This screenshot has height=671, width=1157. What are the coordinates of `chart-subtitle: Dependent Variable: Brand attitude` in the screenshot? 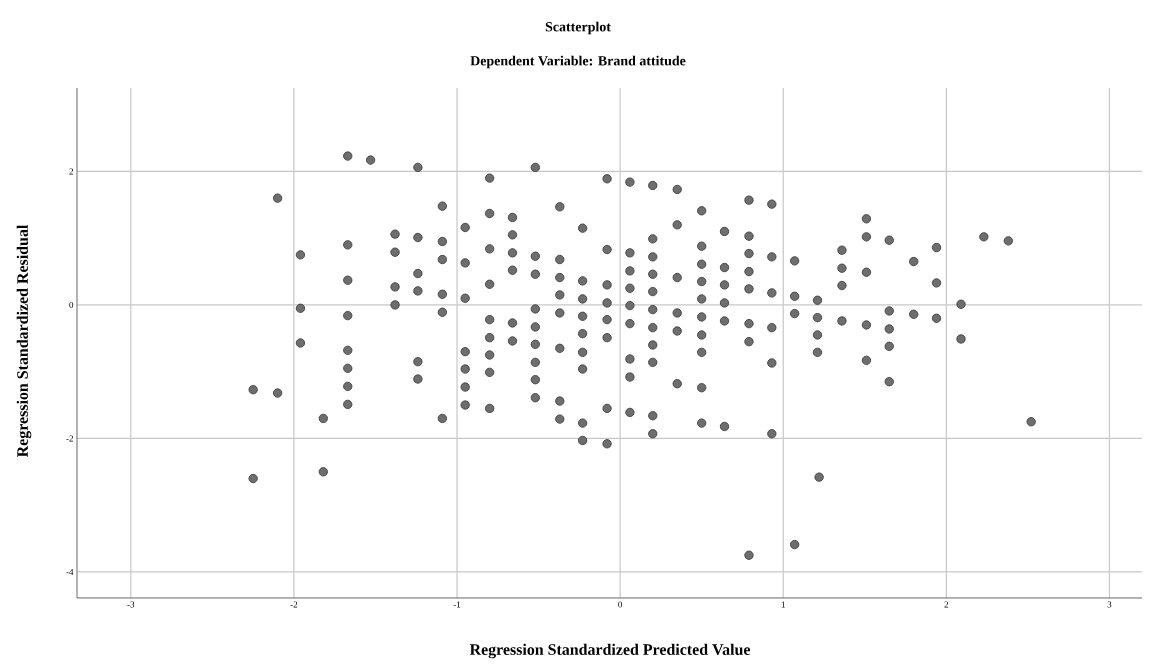 It's located at (578, 62).